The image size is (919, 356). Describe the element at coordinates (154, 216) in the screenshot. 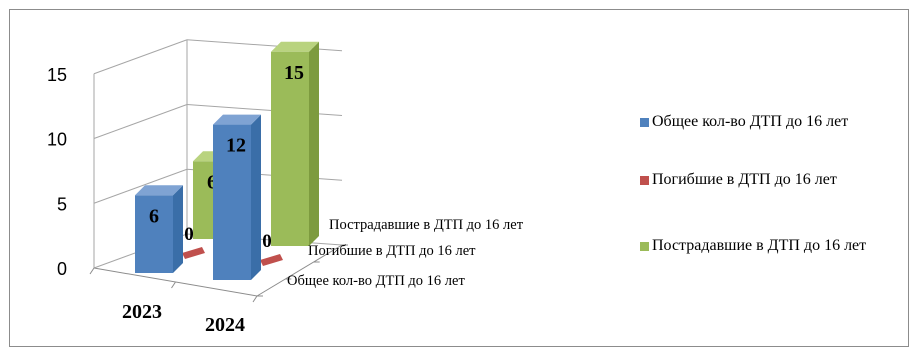

I see `data-label-0-2023: 6` at that location.